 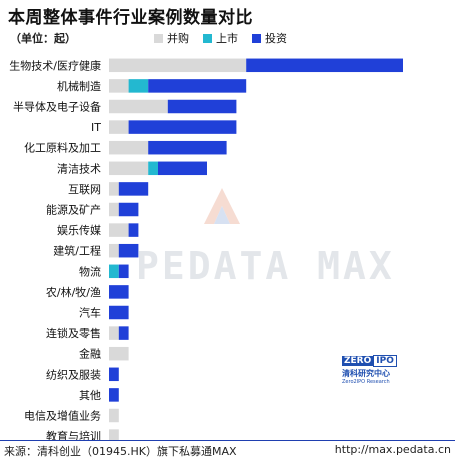 What do you see at coordinates (158, 38) in the screenshot?
I see `legend-swatch-merger` at bounding box center [158, 38].